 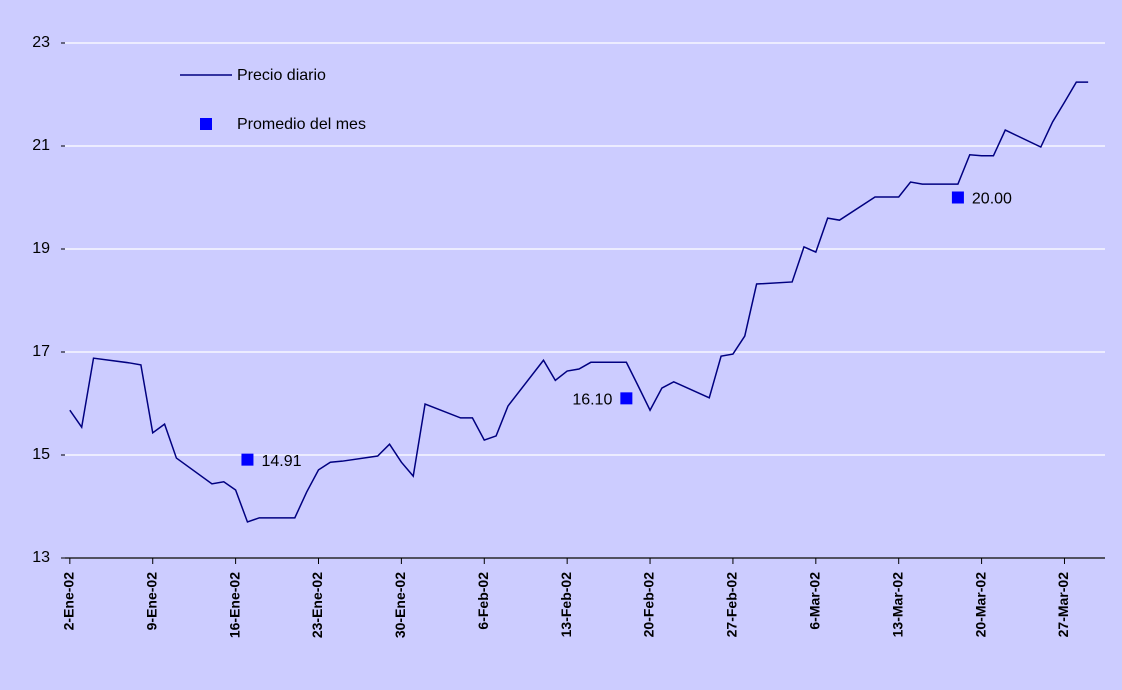 What do you see at coordinates (234, 605) in the screenshot?
I see `x-tick-label: 16-Ene-02` at bounding box center [234, 605].